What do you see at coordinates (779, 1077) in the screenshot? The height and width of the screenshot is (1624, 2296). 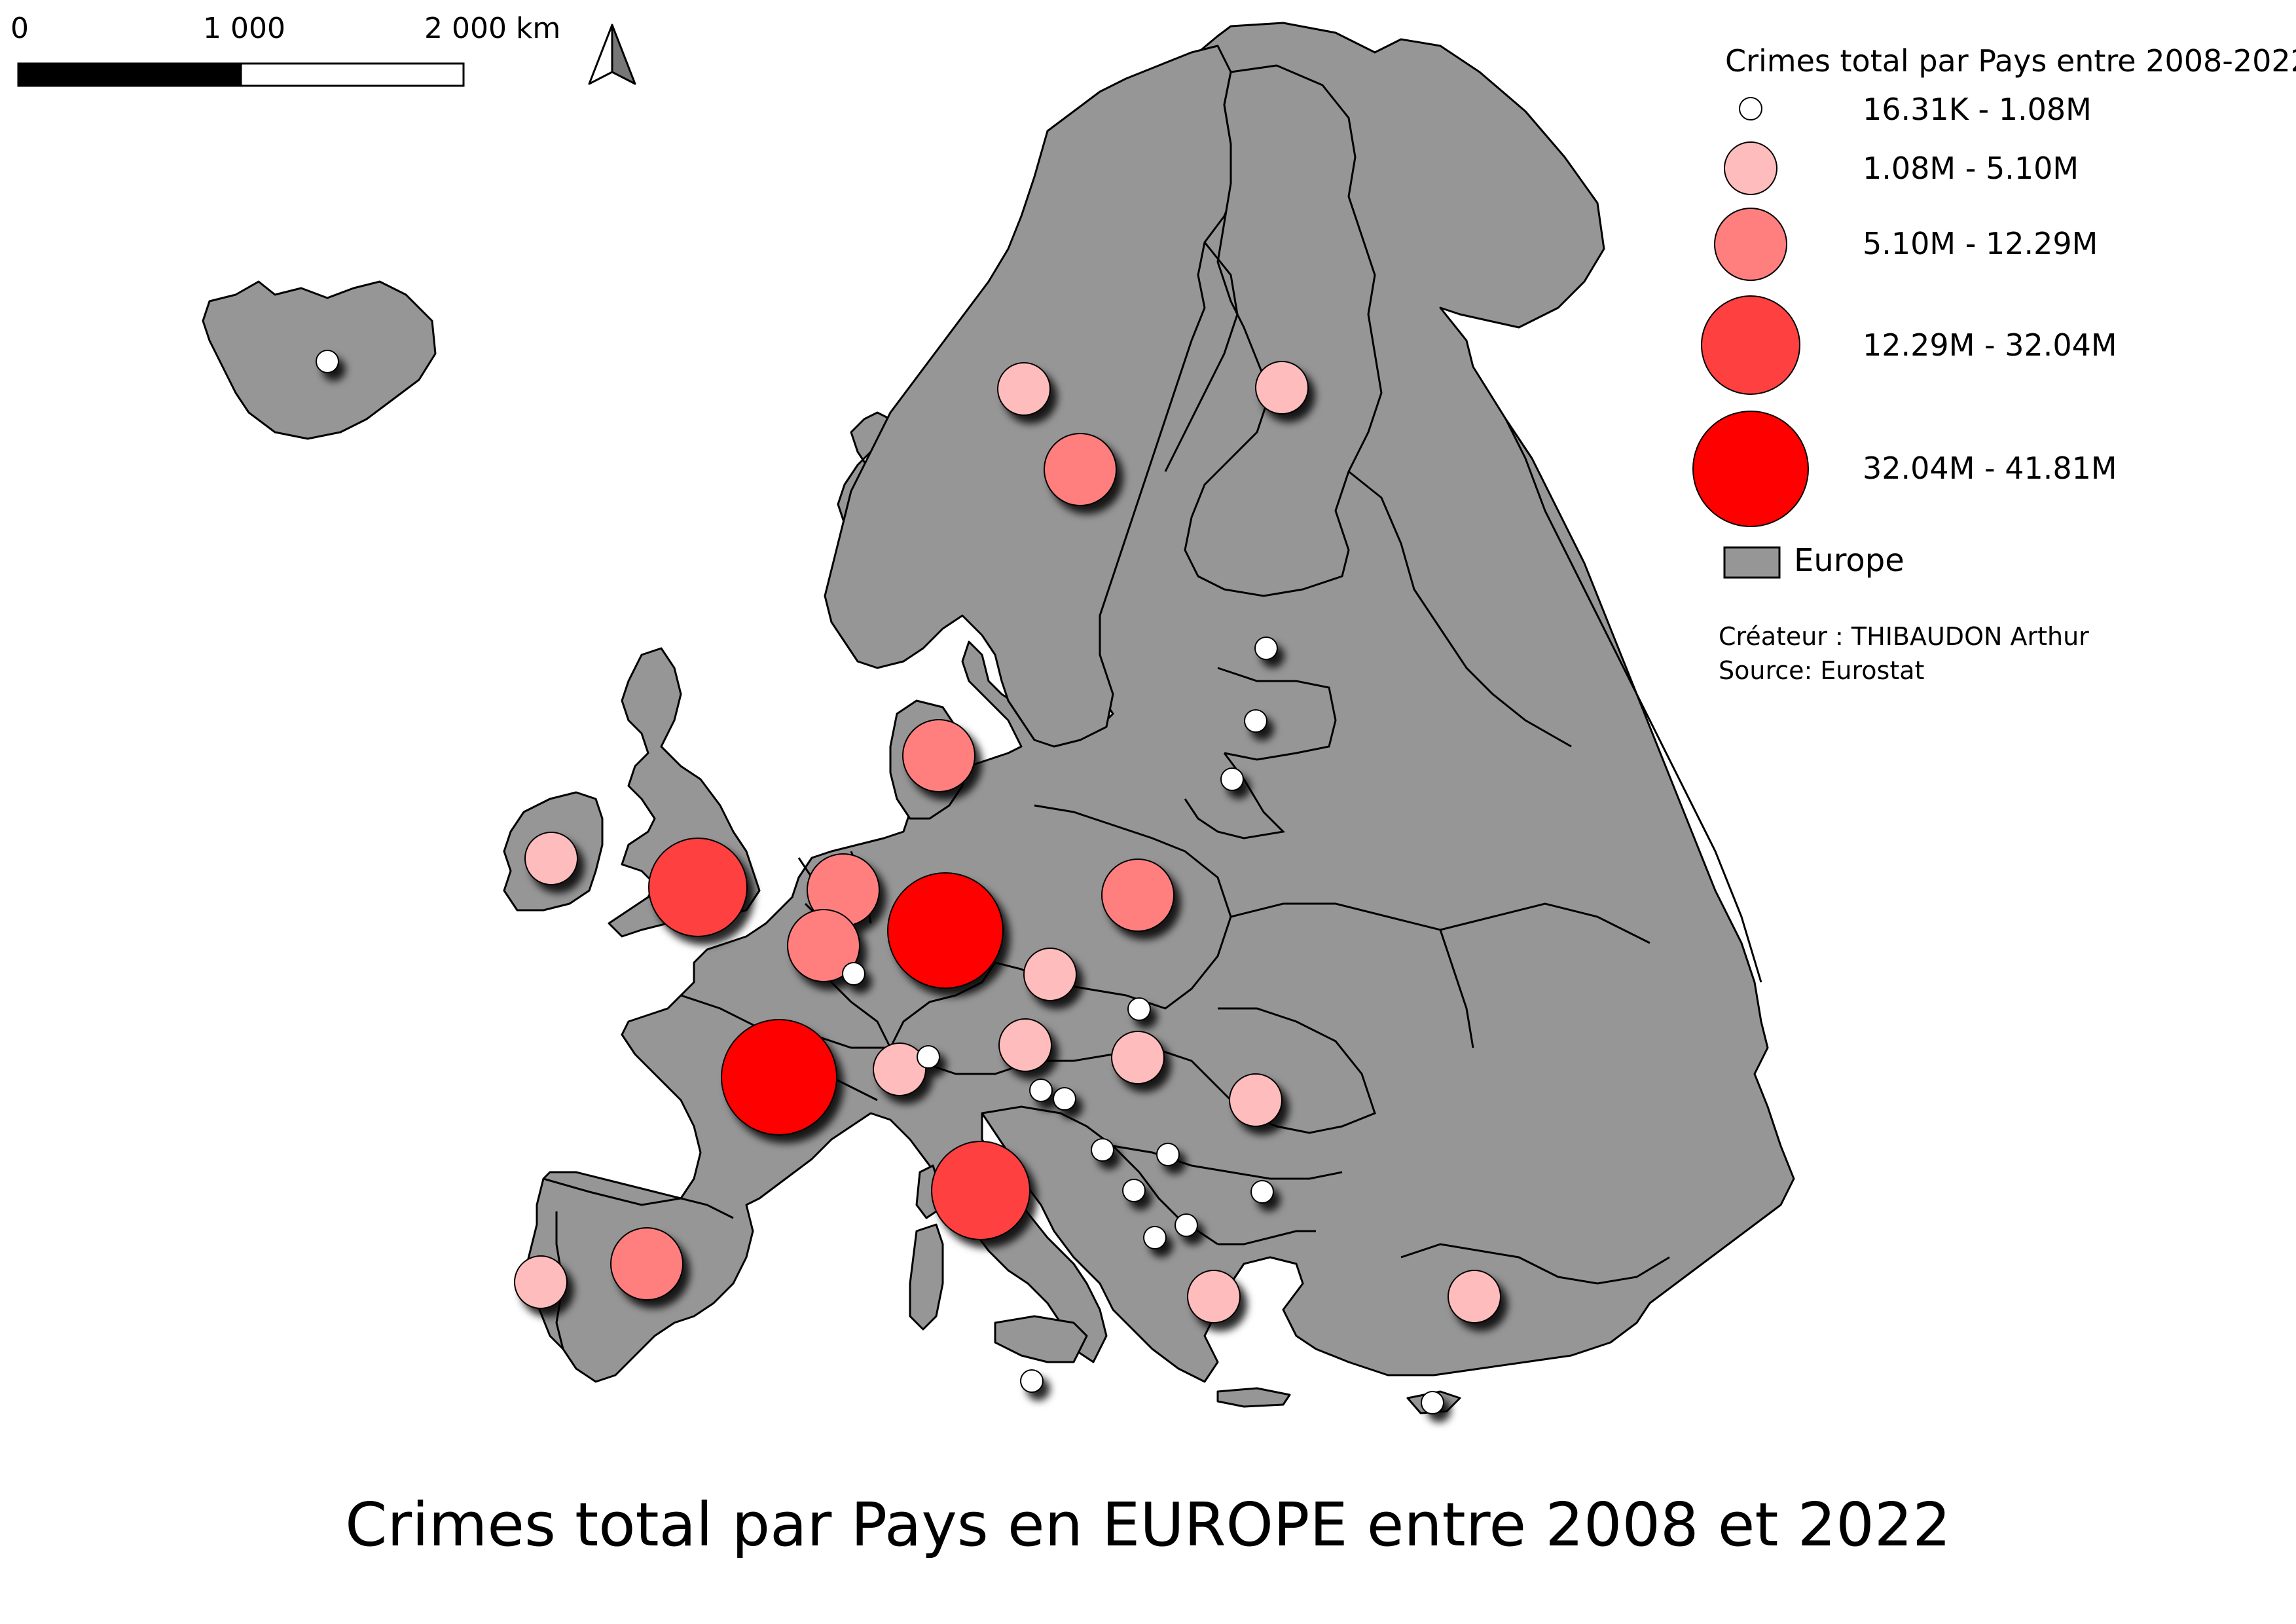 I see `crime-symbol-france` at bounding box center [779, 1077].